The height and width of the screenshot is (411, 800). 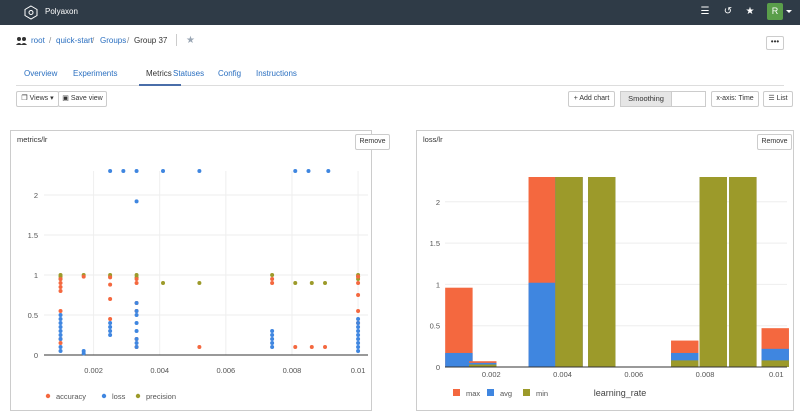 I want to click on tab-statuses: Statuses, so click(x=189, y=73).